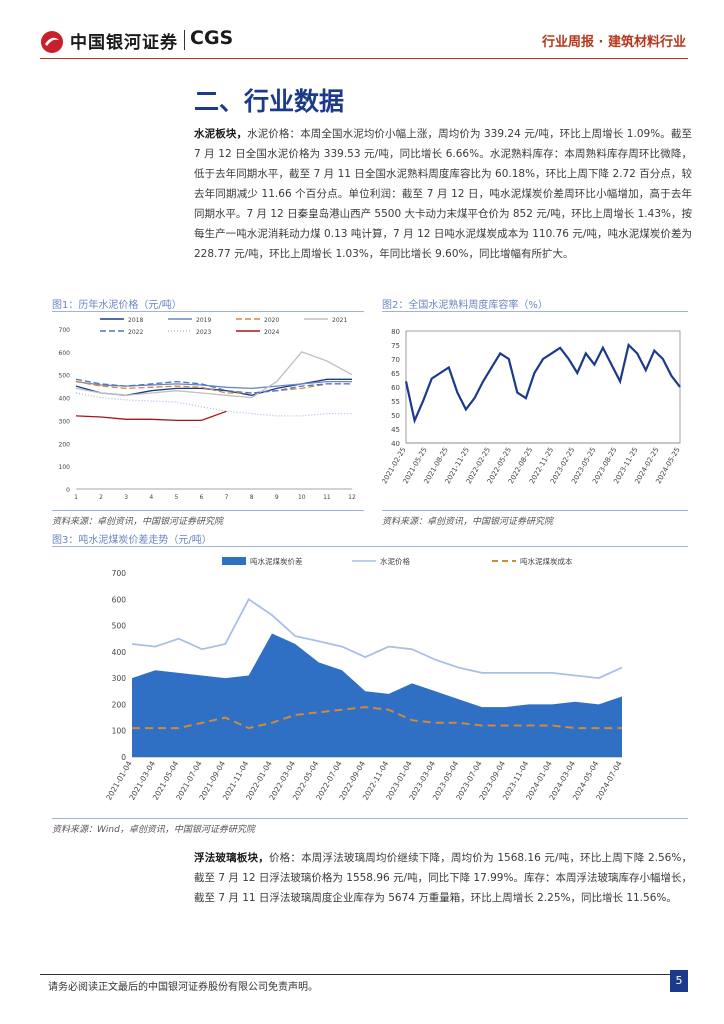  Describe the element at coordinates (135, 320) in the screenshot. I see `legend-label: 2018` at that location.